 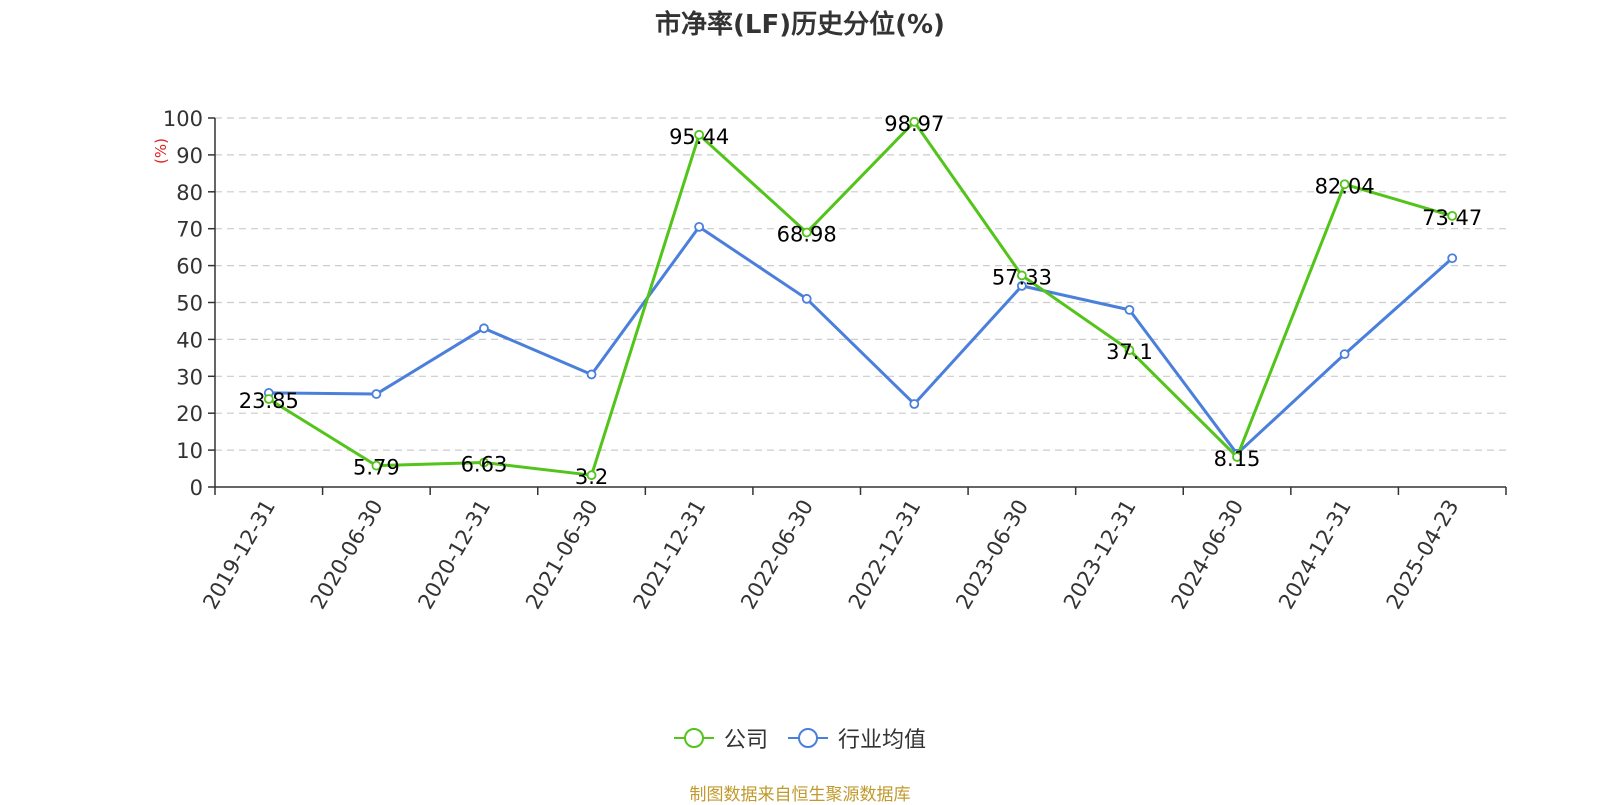 What do you see at coordinates (992, 555) in the screenshot?
I see `x-tick-label: 2023-06-30` at bounding box center [992, 555].